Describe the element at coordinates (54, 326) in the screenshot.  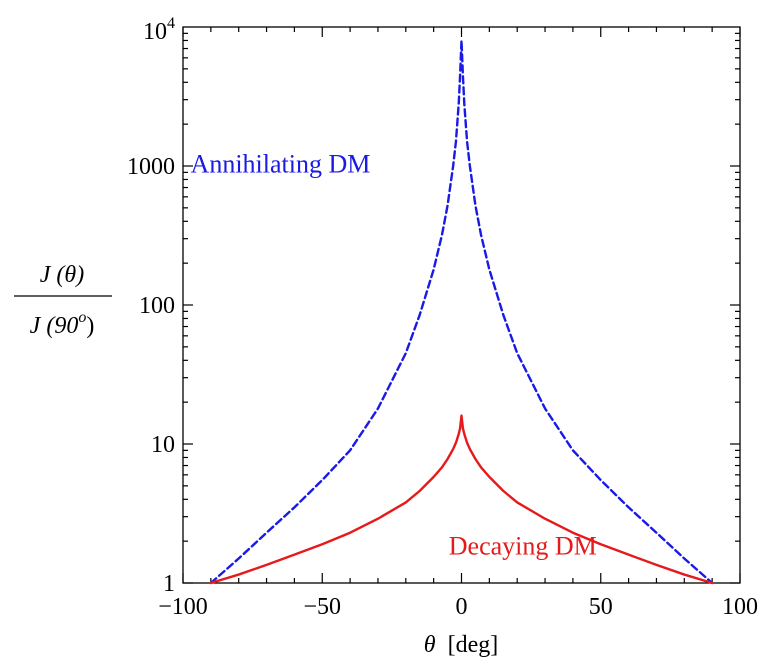
I see `y-axis-title-denominator-prefix: J (90` at that location.